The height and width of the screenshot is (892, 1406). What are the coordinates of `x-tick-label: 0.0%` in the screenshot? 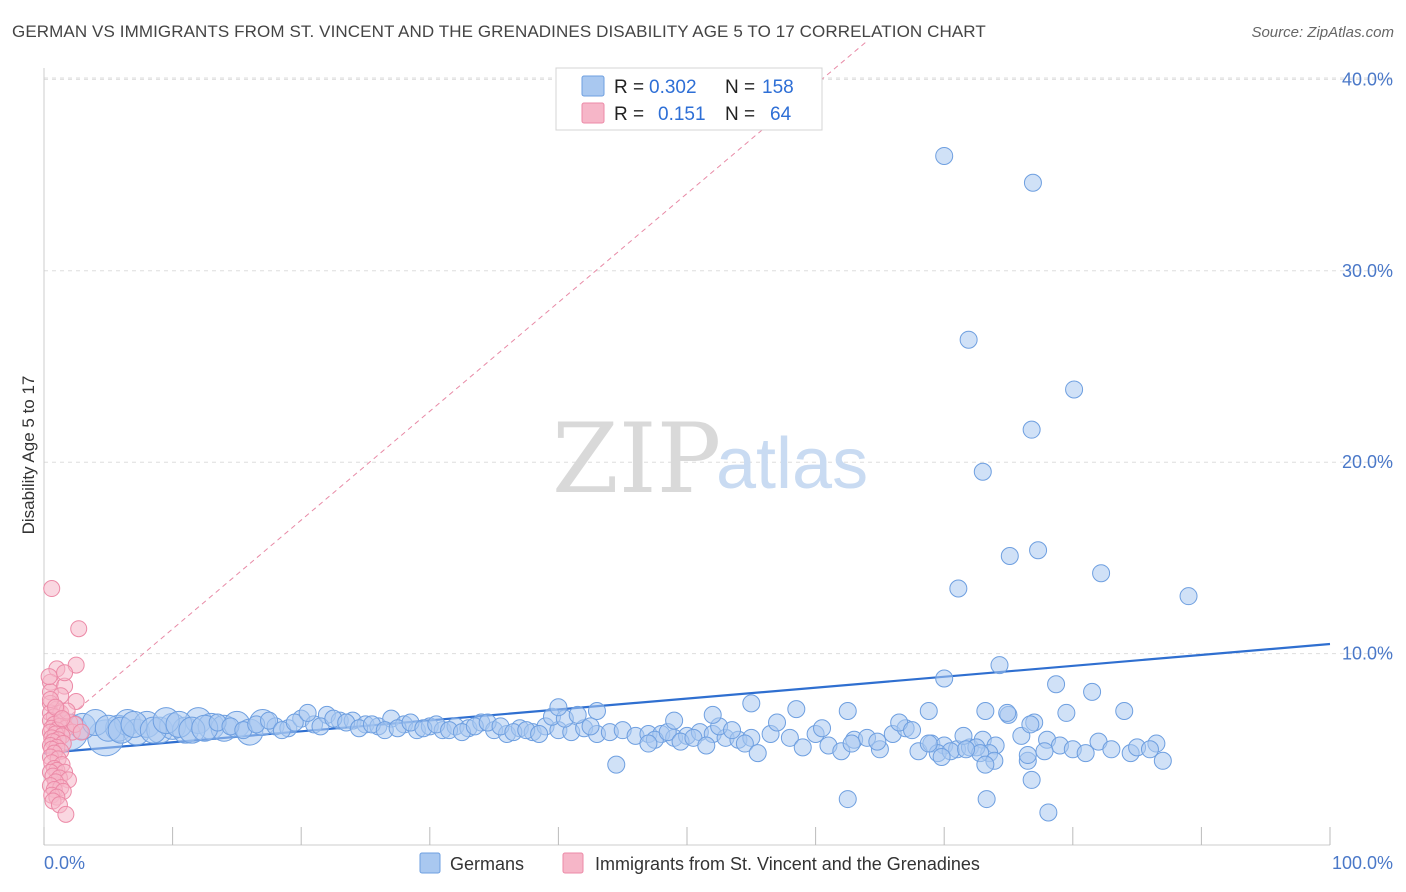 It's located at (64, 863).